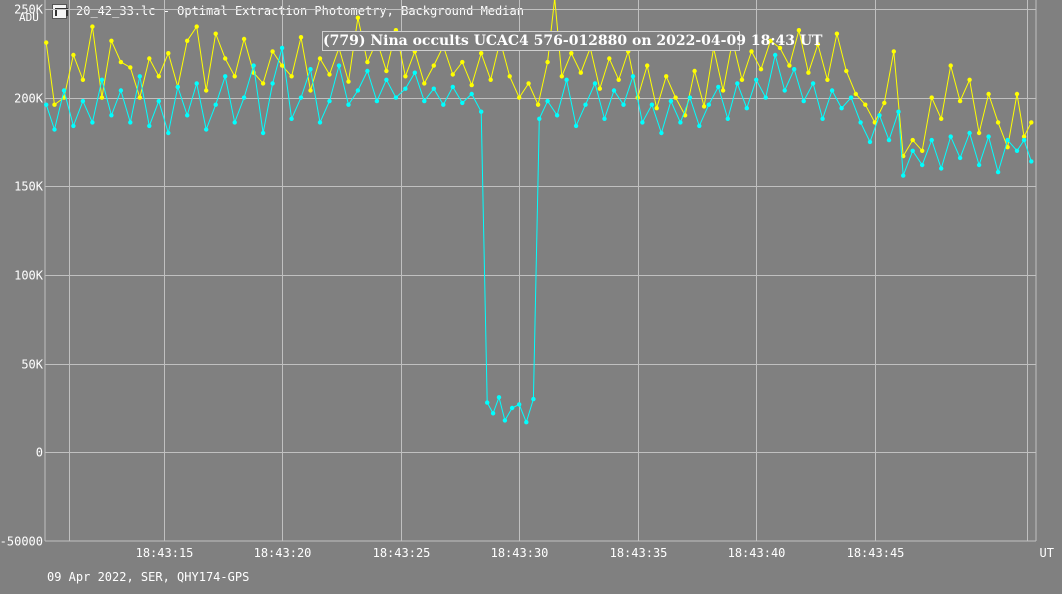  I want to click on y-tick-label: 200K, so click(29, 99).